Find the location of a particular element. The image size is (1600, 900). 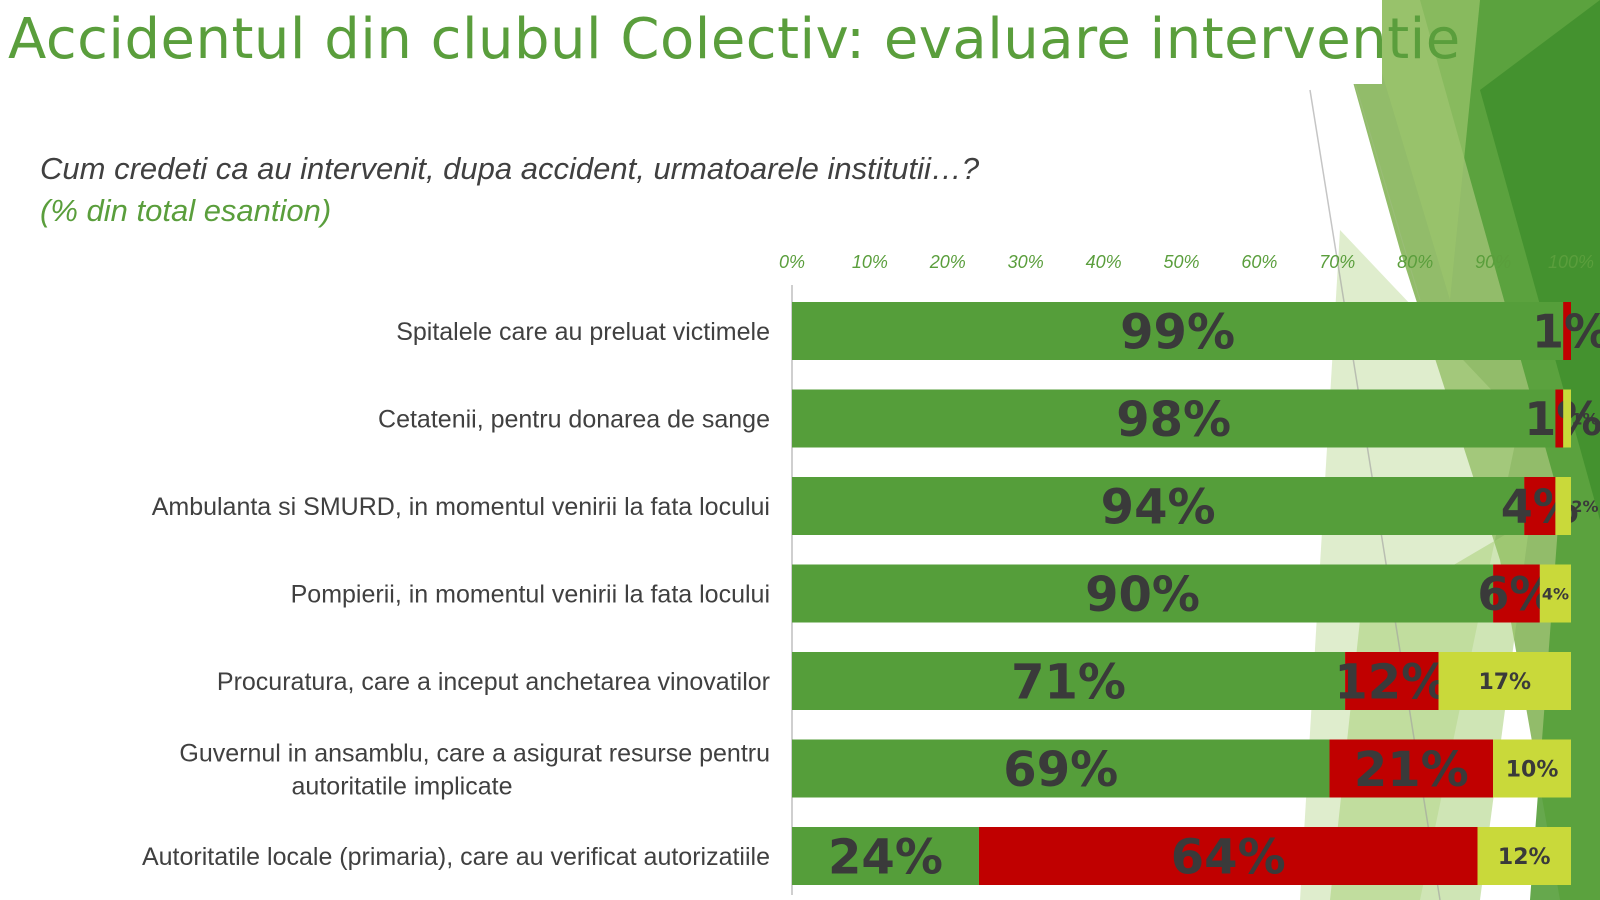

data-label: 69% is located at coordinates (1060, 770).